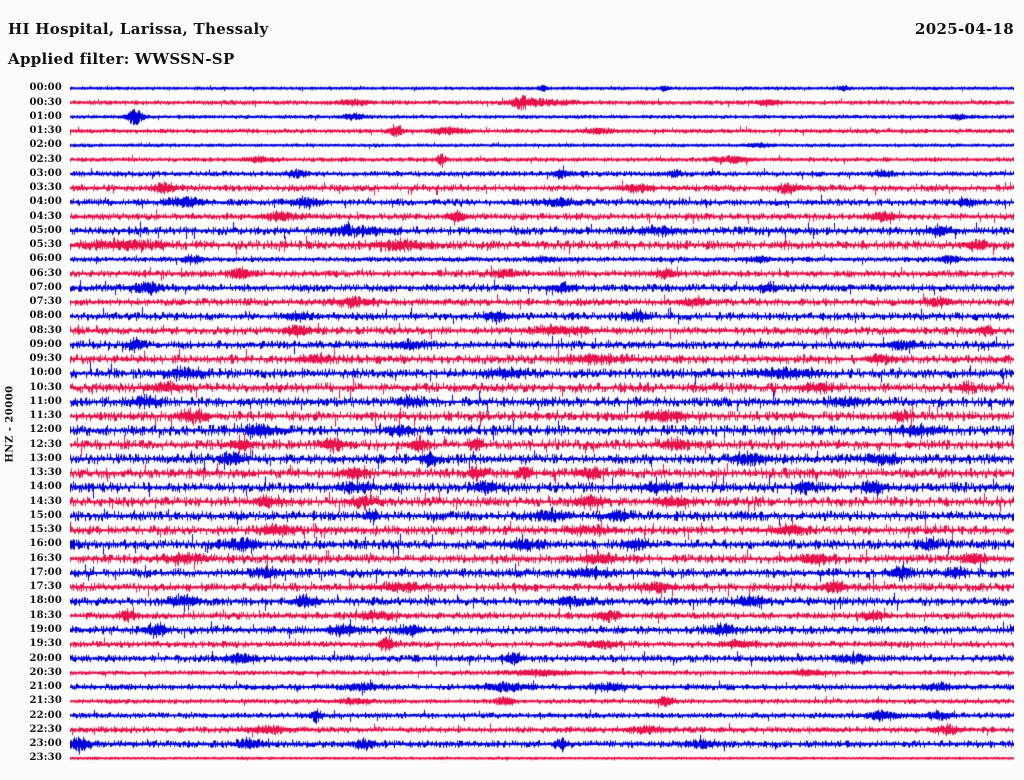 Image resolution: width=1024 pixels, height=780 pixels. I want to click on time-label: 13:00, so click(45, 458).